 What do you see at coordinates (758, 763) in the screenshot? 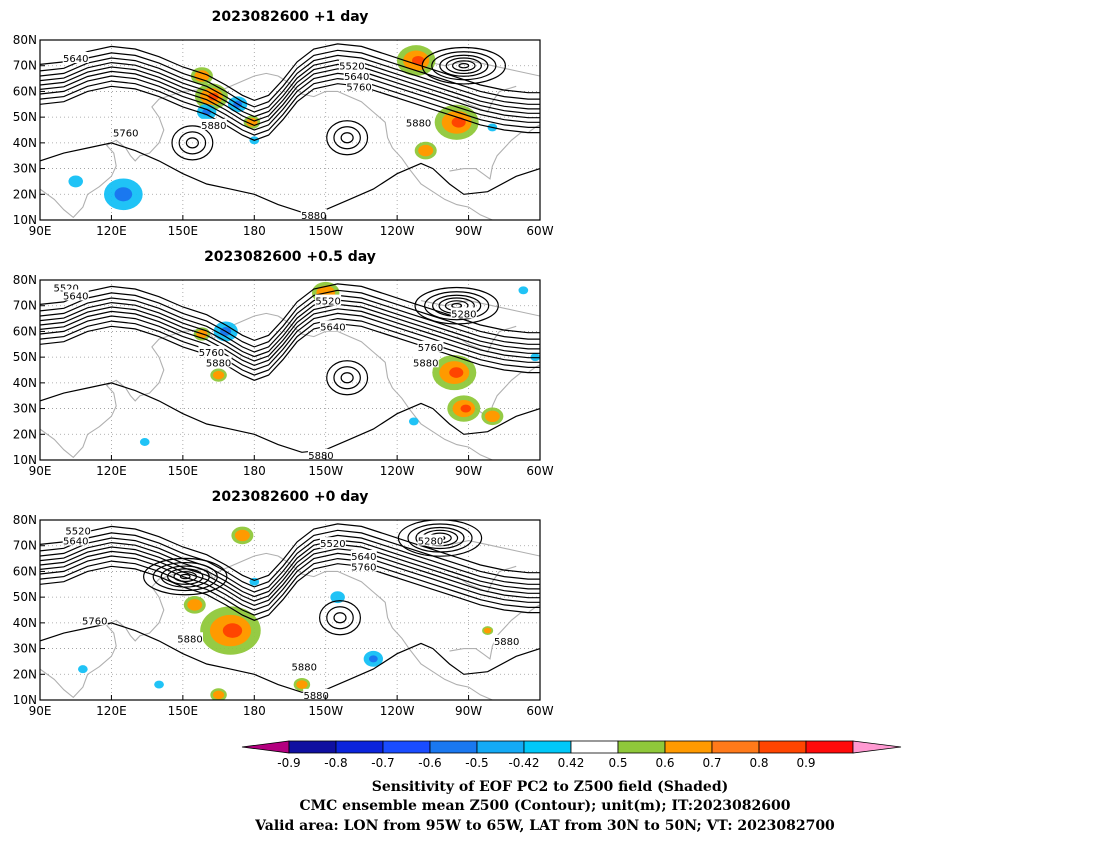
I see `colorbar-tick-label: 0.8` at bounding box center [758, 763].